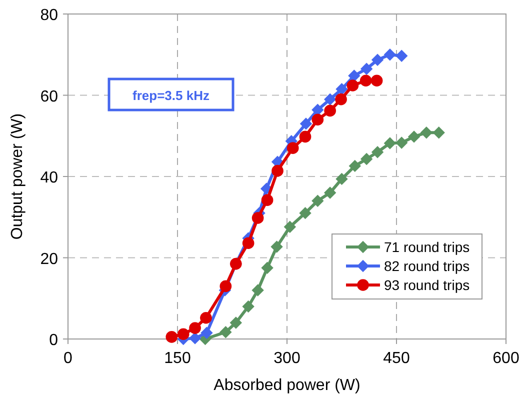 This screenshot has height=402, width=522. I want to click on y-tick-label: 20, so click(49, 259).